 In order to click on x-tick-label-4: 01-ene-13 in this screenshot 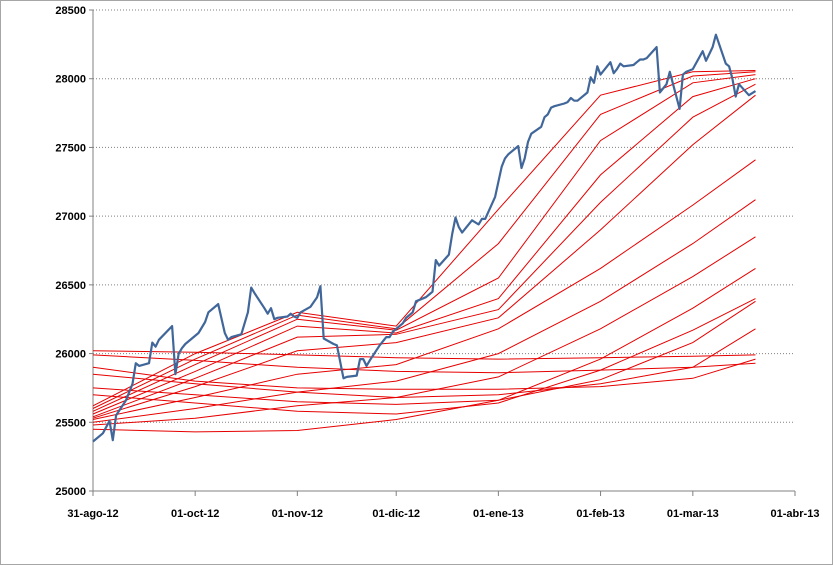, I will do `click(498, 514)`.